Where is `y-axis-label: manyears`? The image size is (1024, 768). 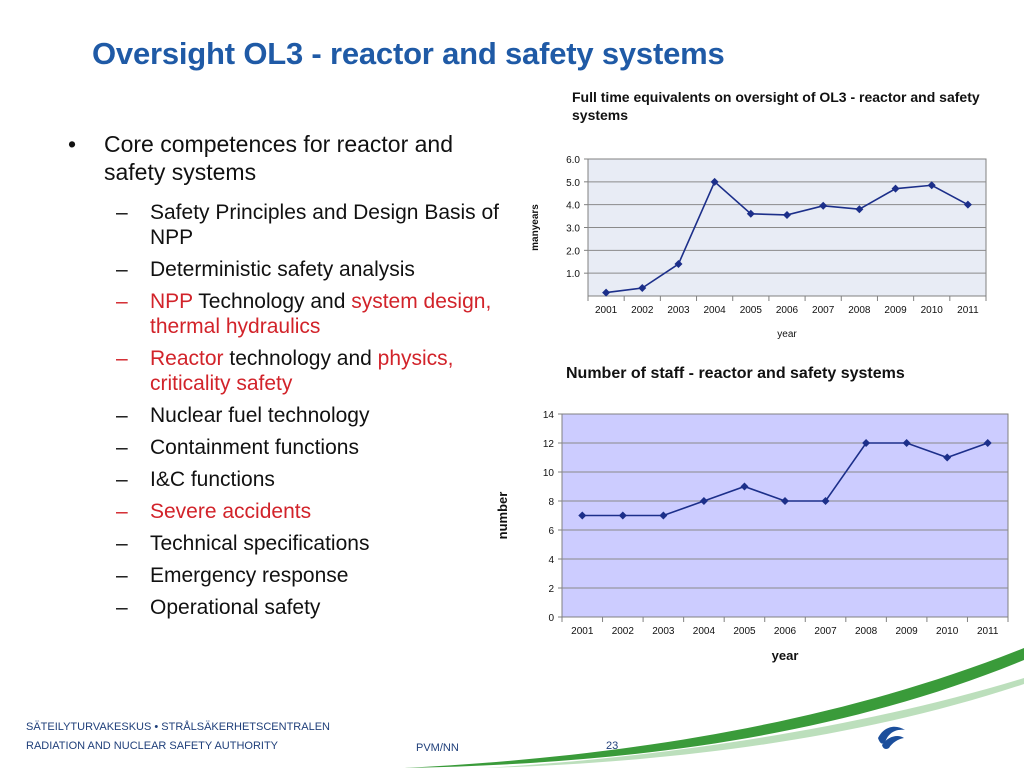
y-axis-label: manyears is located at coordinates (535, 227).